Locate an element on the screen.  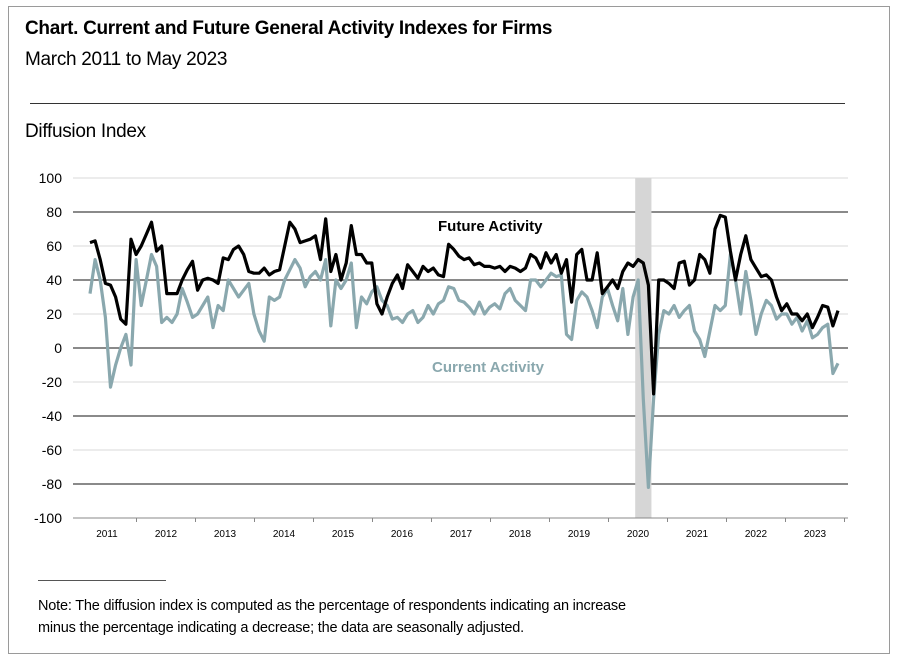
y-tick-label: 40 is located at coordinates (54, 280).